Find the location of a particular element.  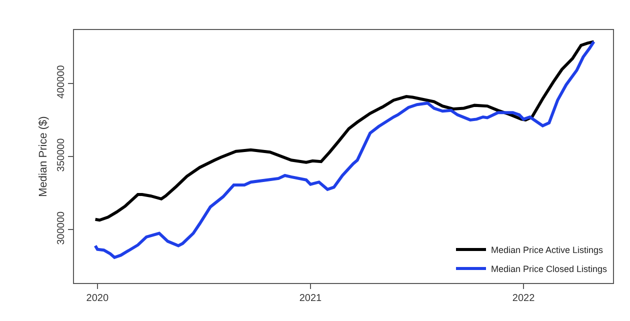

y-axis-title: Median Price ($) is located at coordinates (44, 156).